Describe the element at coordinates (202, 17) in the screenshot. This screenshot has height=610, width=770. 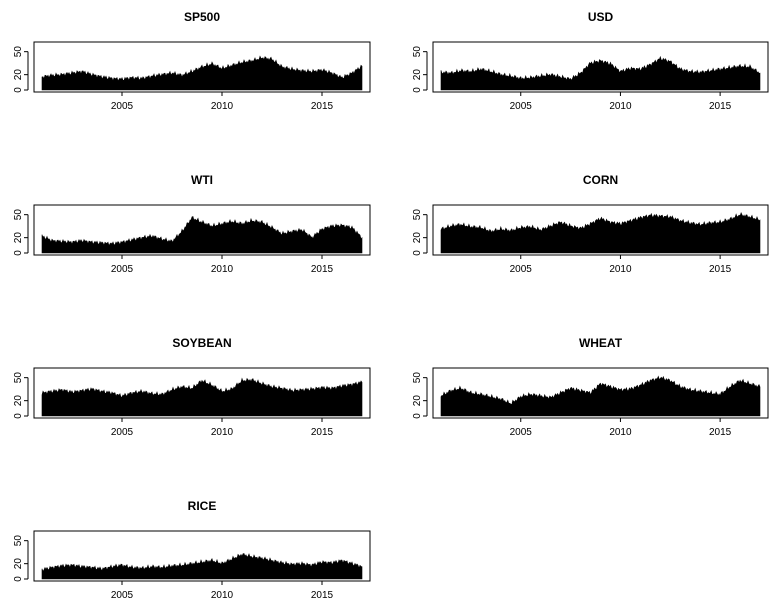
I see `panel-title: SP500` at that location.